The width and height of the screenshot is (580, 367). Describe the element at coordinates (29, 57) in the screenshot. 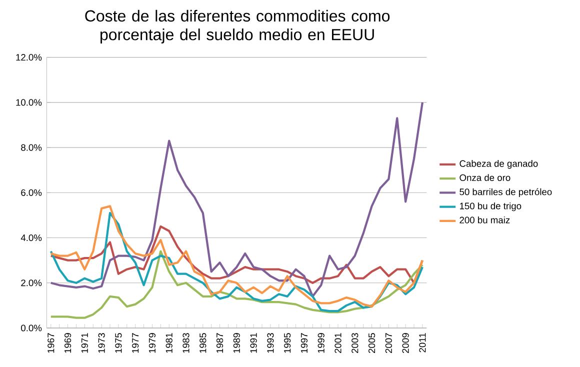

I see `y-tick-label: 12.0%` at that location.